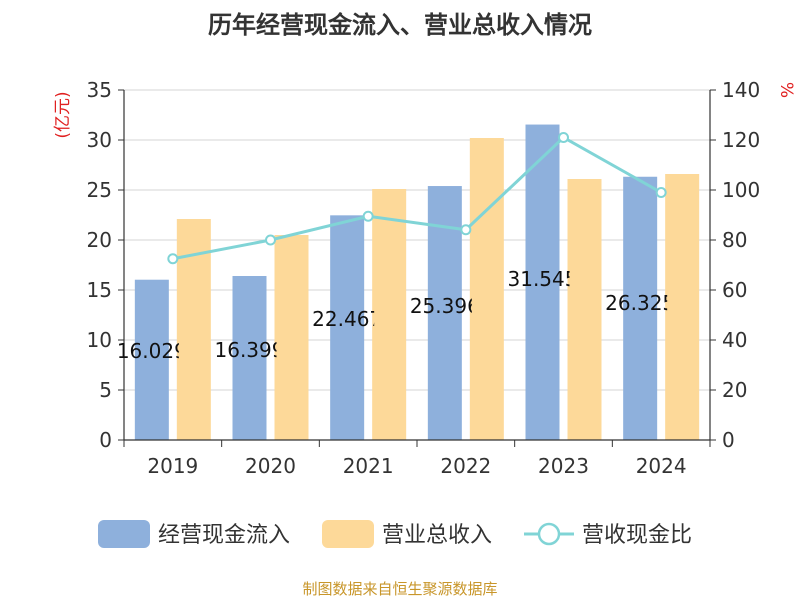  I want to click on x-tick-label: 2024, so click(661, 466).